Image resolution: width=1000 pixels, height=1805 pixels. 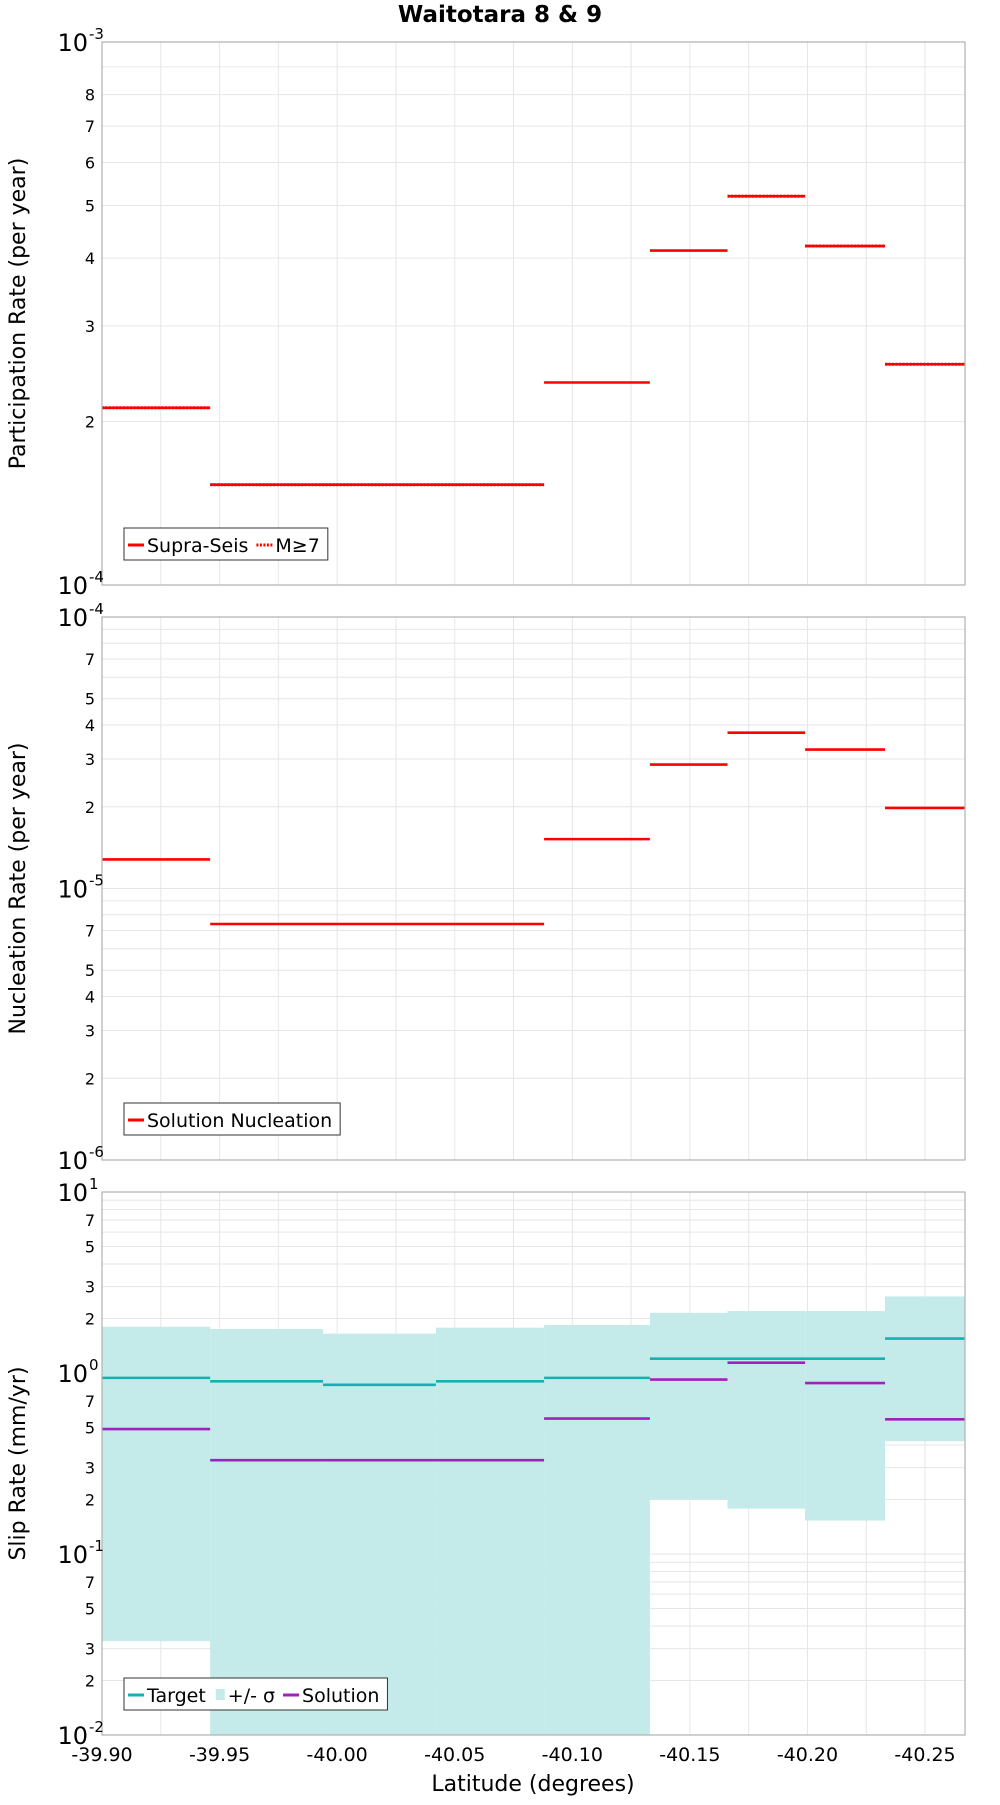 What do you see at coordinates (807, 1755) in the screenshot?
I see `x-tick-label: -40.20` at bounding box center [807, 1755].